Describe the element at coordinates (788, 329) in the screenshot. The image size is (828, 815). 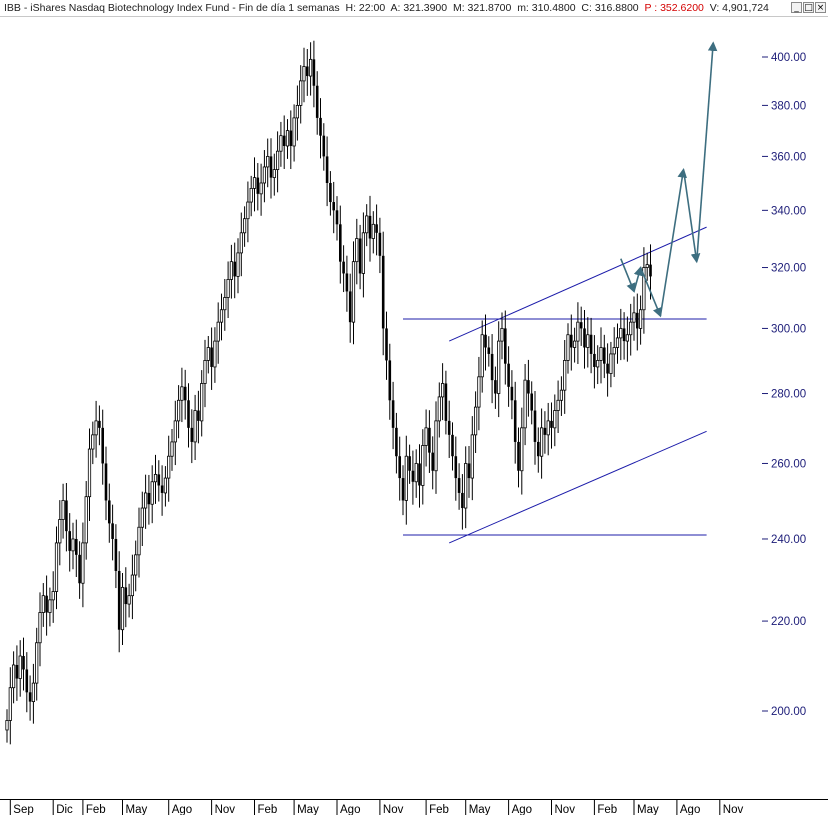
I see `y-tick-label: 300.00` at that location.